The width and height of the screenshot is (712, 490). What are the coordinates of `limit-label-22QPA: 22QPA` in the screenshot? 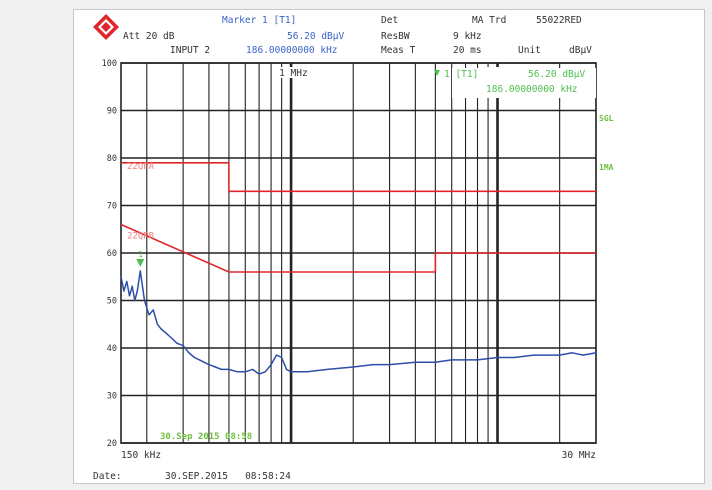 It's located at (141, 167).